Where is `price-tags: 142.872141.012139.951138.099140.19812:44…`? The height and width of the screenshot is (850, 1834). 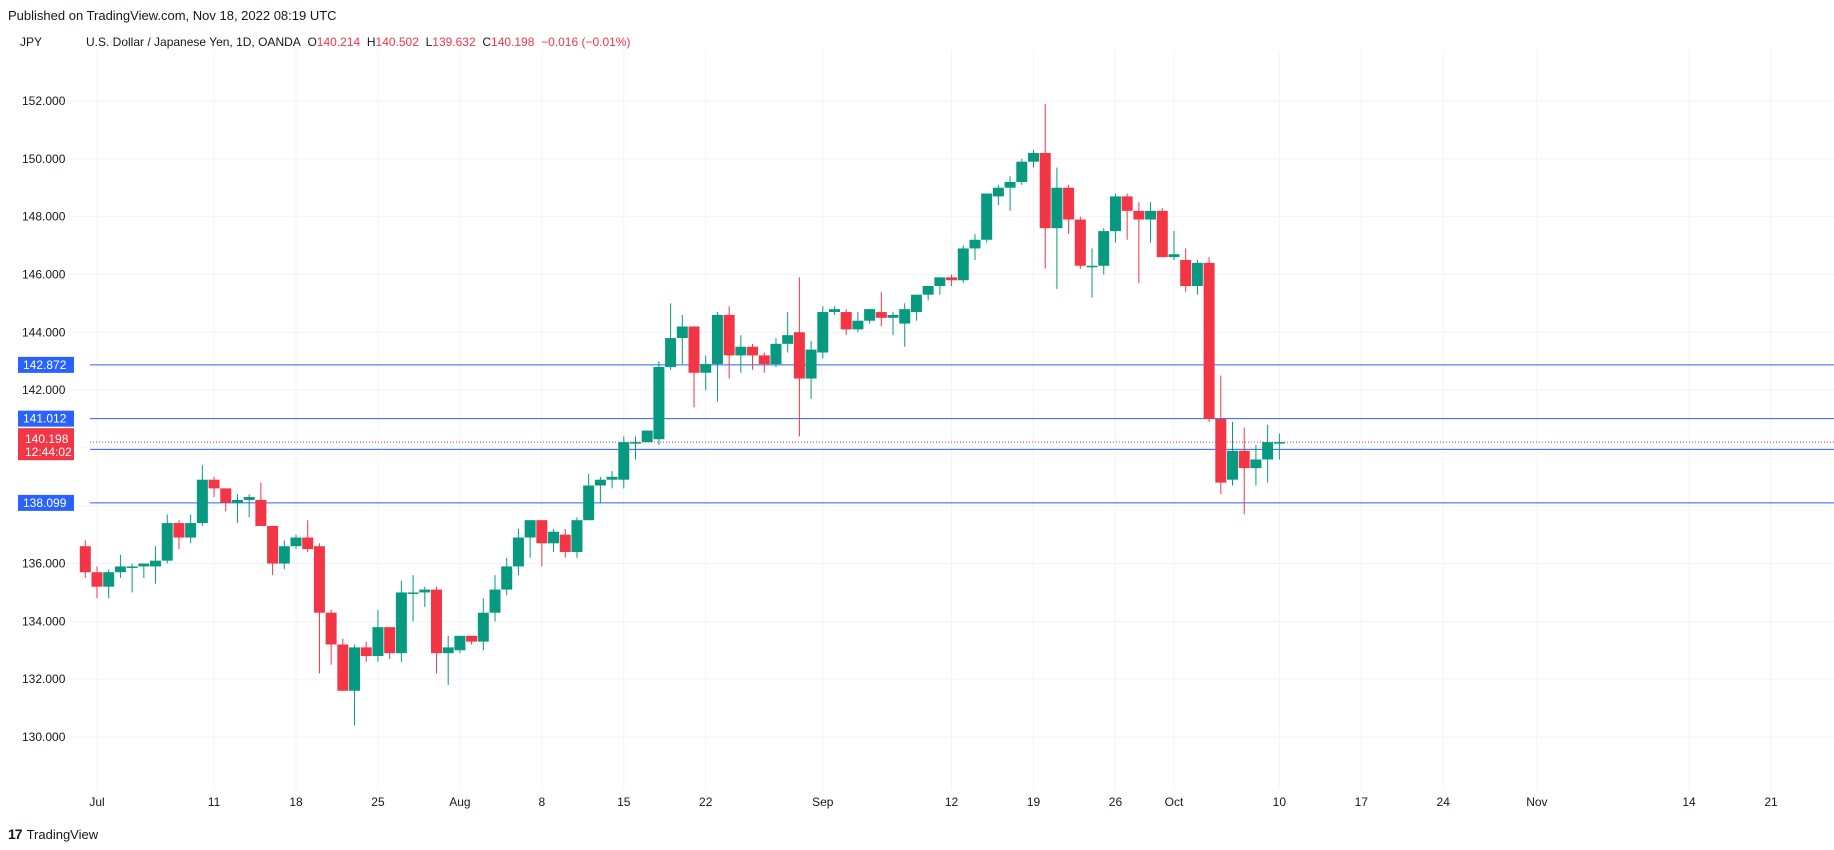
price-tags: 142.872141.012139.951138.099140.19812:44… is located at coordinates (46, 433).